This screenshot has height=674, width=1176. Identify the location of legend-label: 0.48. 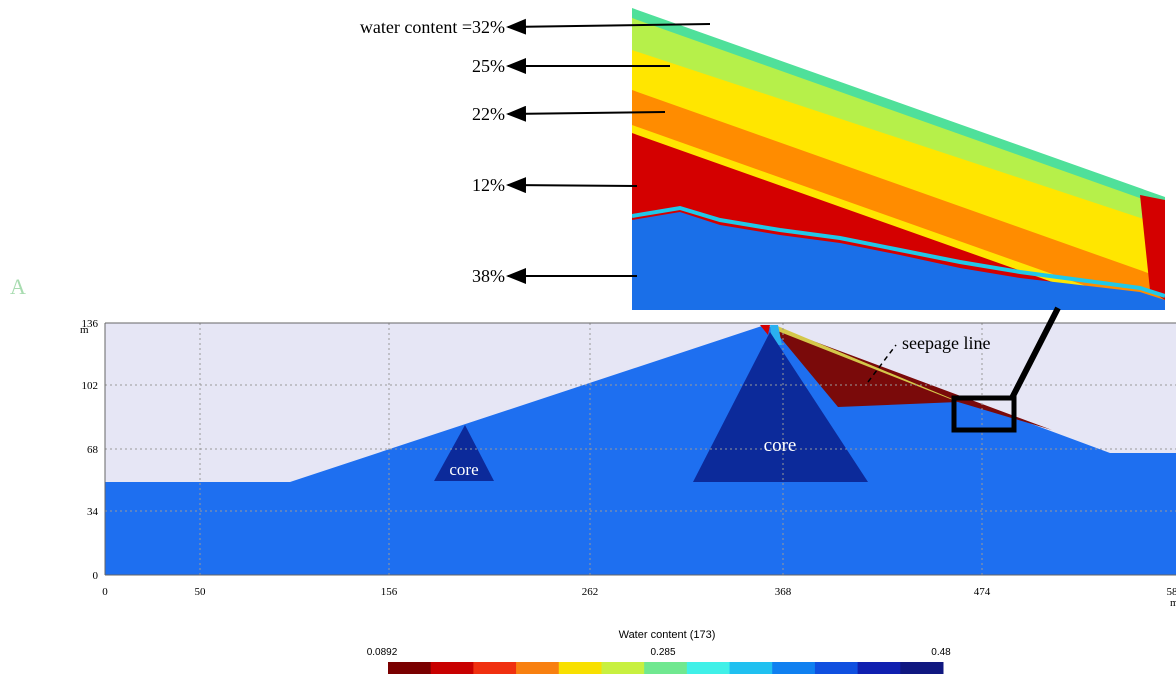
(941, 652).